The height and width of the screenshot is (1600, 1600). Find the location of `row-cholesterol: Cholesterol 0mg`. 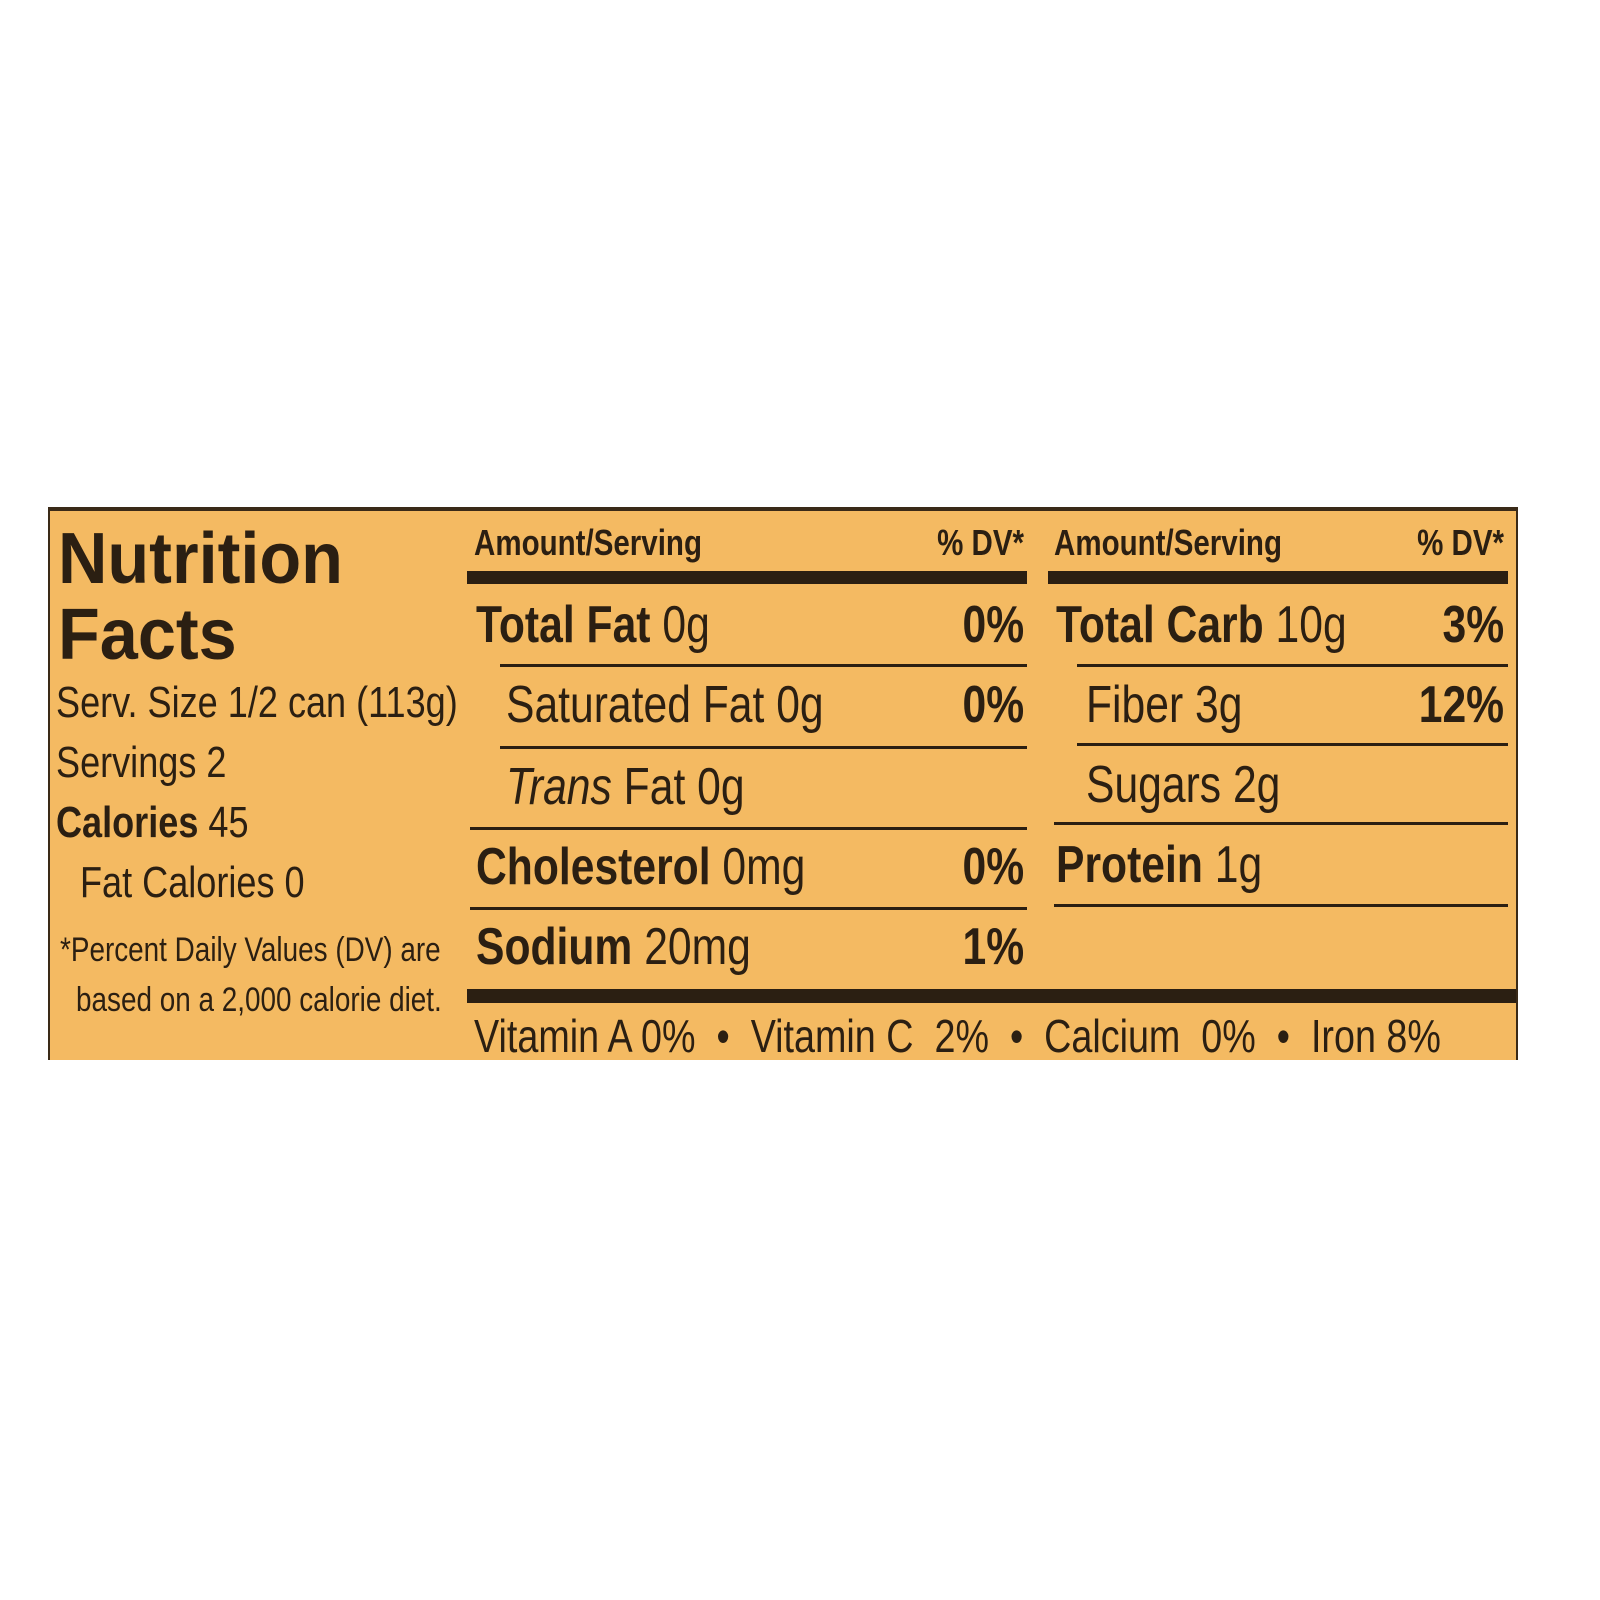

row-cholesterol: Cholesterol 0mg is located at coordinates (641, 867).